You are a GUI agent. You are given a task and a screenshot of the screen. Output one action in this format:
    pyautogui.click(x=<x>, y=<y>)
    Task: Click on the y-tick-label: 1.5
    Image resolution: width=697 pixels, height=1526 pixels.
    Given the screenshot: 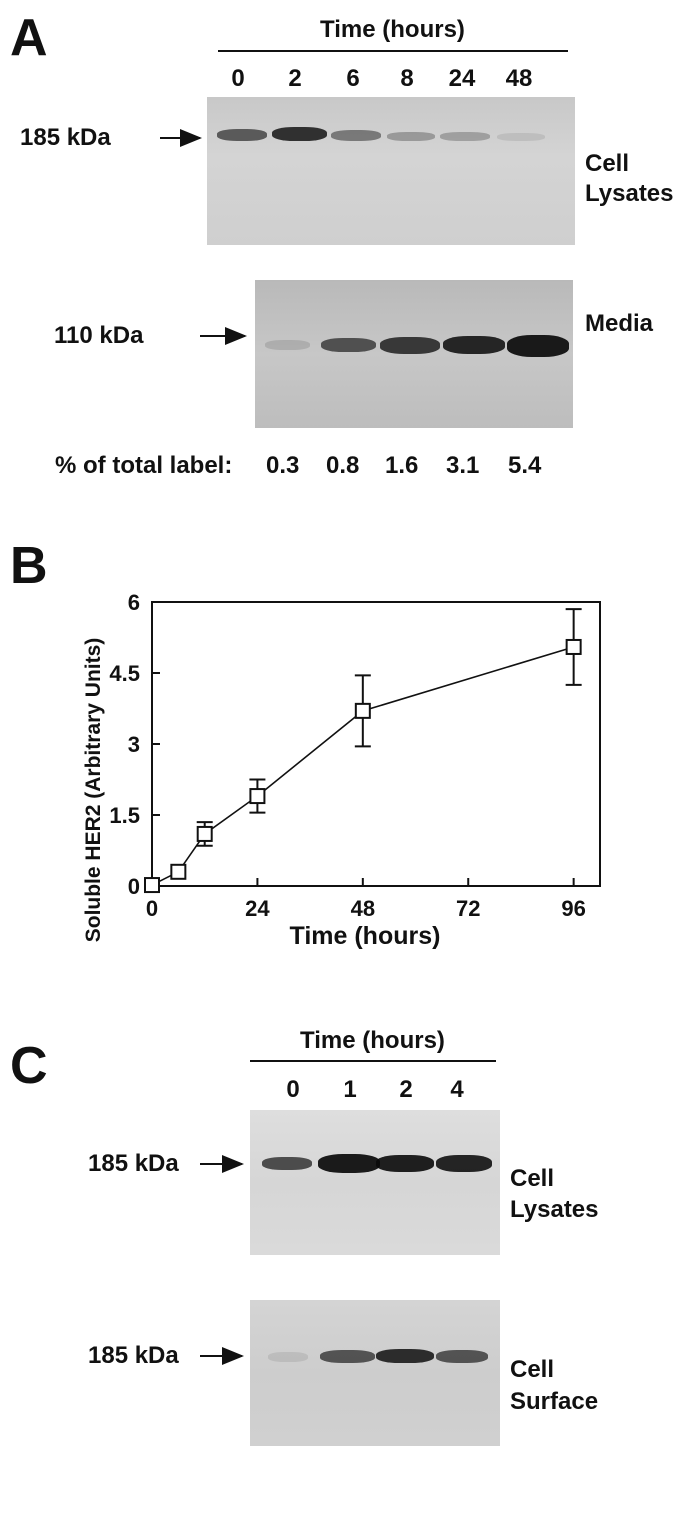 What is the action you would take?
    pyautogui.click(x=124, y=815)
    